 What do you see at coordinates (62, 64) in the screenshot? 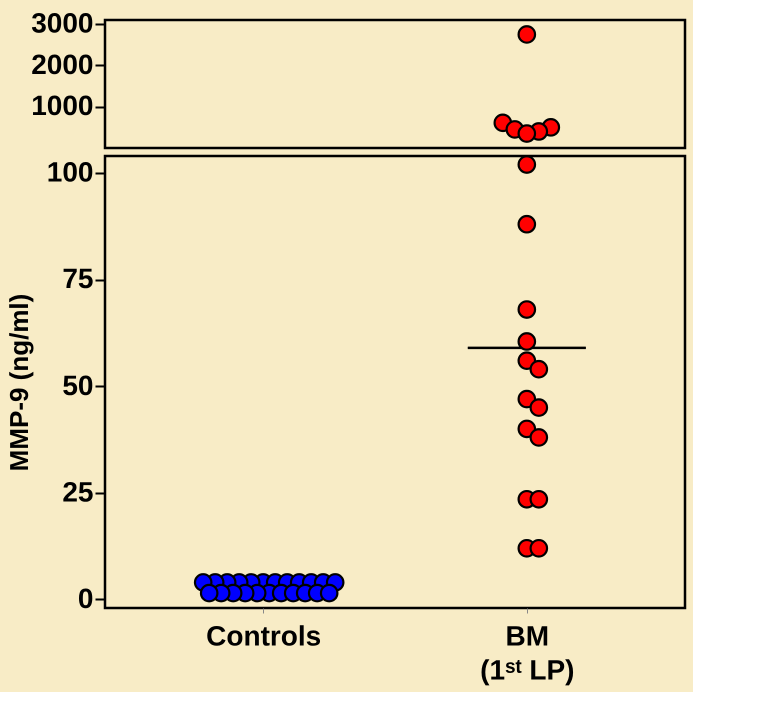
I see `y-tick-label: 2000` at bounding box center [62, 64].